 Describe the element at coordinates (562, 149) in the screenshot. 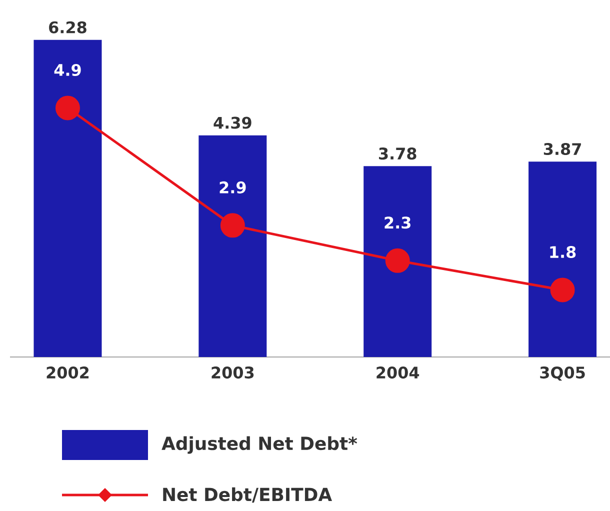

I see `data-label: 3.87` at that location.